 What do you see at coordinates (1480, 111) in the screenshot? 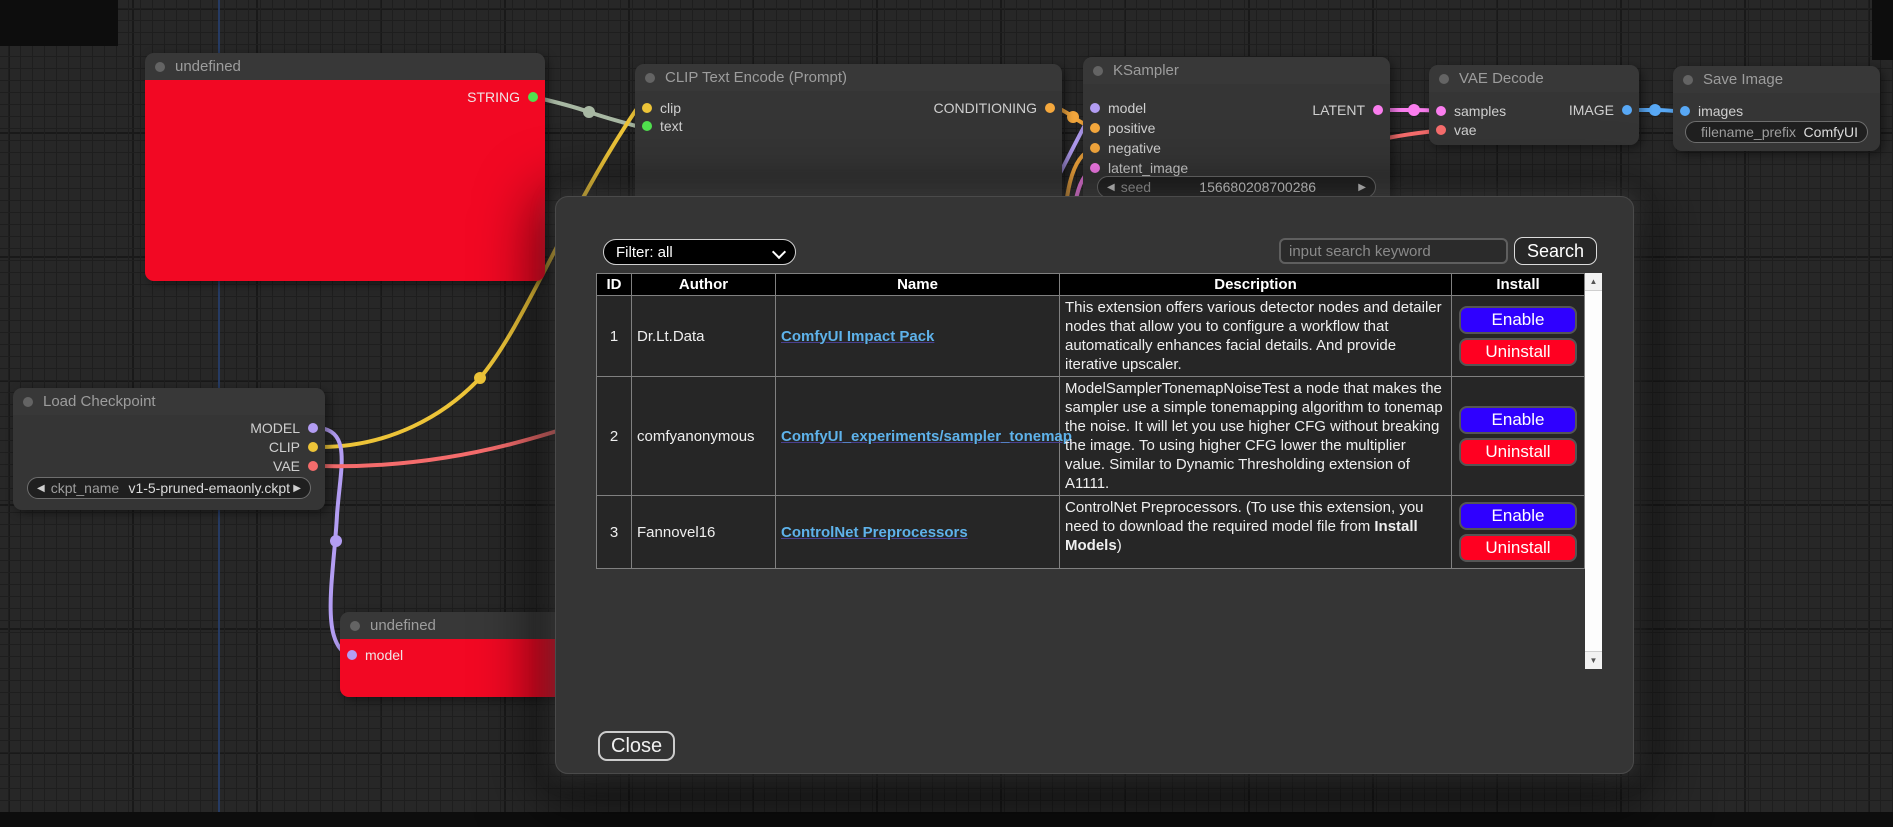
I see `input-label: samples` at bounding box center [1480, 111].